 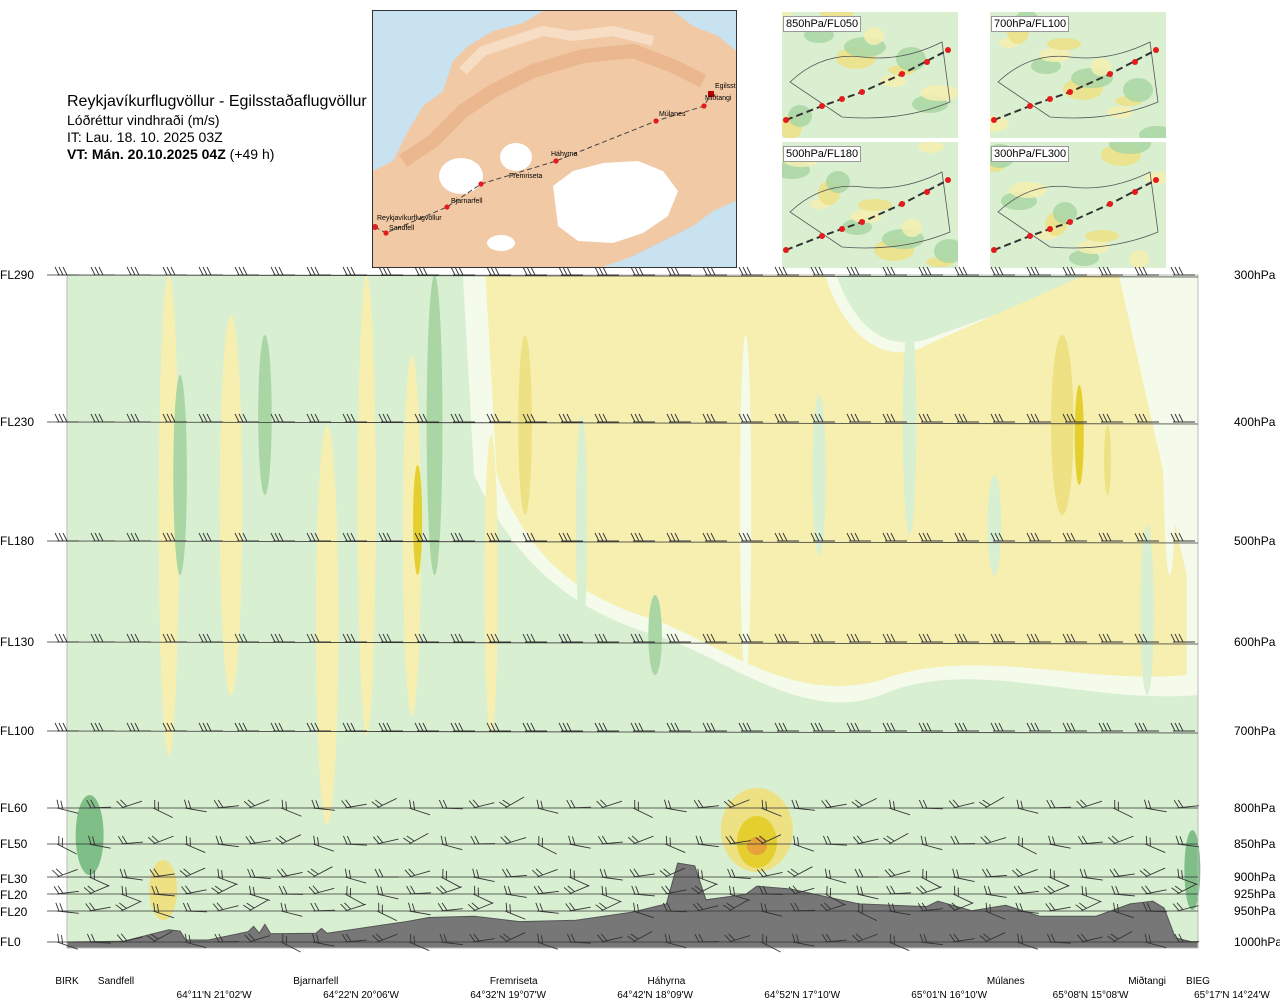 What do you see at coordinates (214, 995) in the screenshot?
I see `coordinate-label: 64°11'N 21°02'W` at bounding box center [214, 995].